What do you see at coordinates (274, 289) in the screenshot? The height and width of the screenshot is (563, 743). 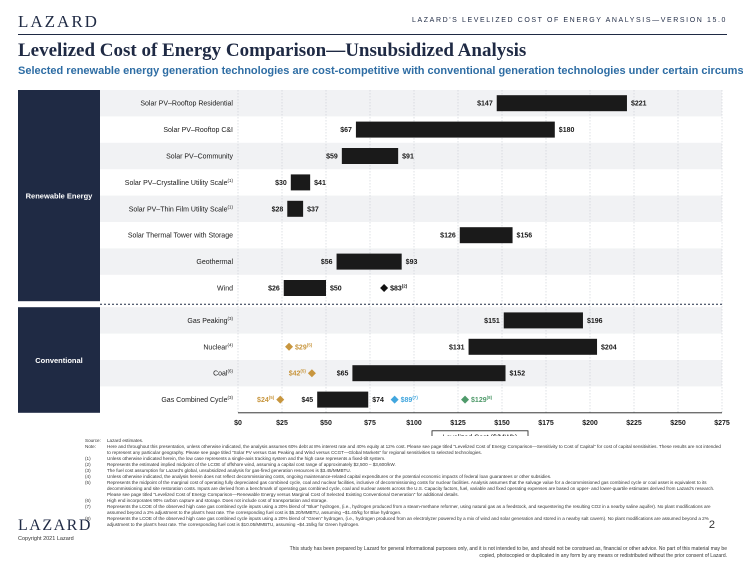 I see `bar-low-label: $26` at bounding box center [274, 289].